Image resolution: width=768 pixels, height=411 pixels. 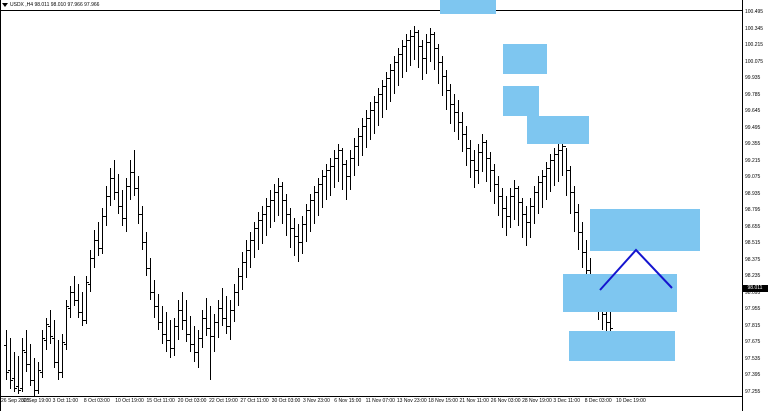 I want to click on y-axis-tick: 100.215, so click(x=754, y=45).